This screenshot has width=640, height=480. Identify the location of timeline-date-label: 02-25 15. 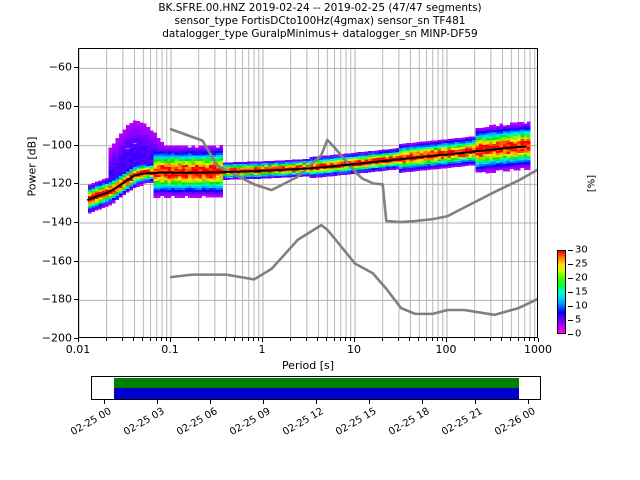
(356, 422).